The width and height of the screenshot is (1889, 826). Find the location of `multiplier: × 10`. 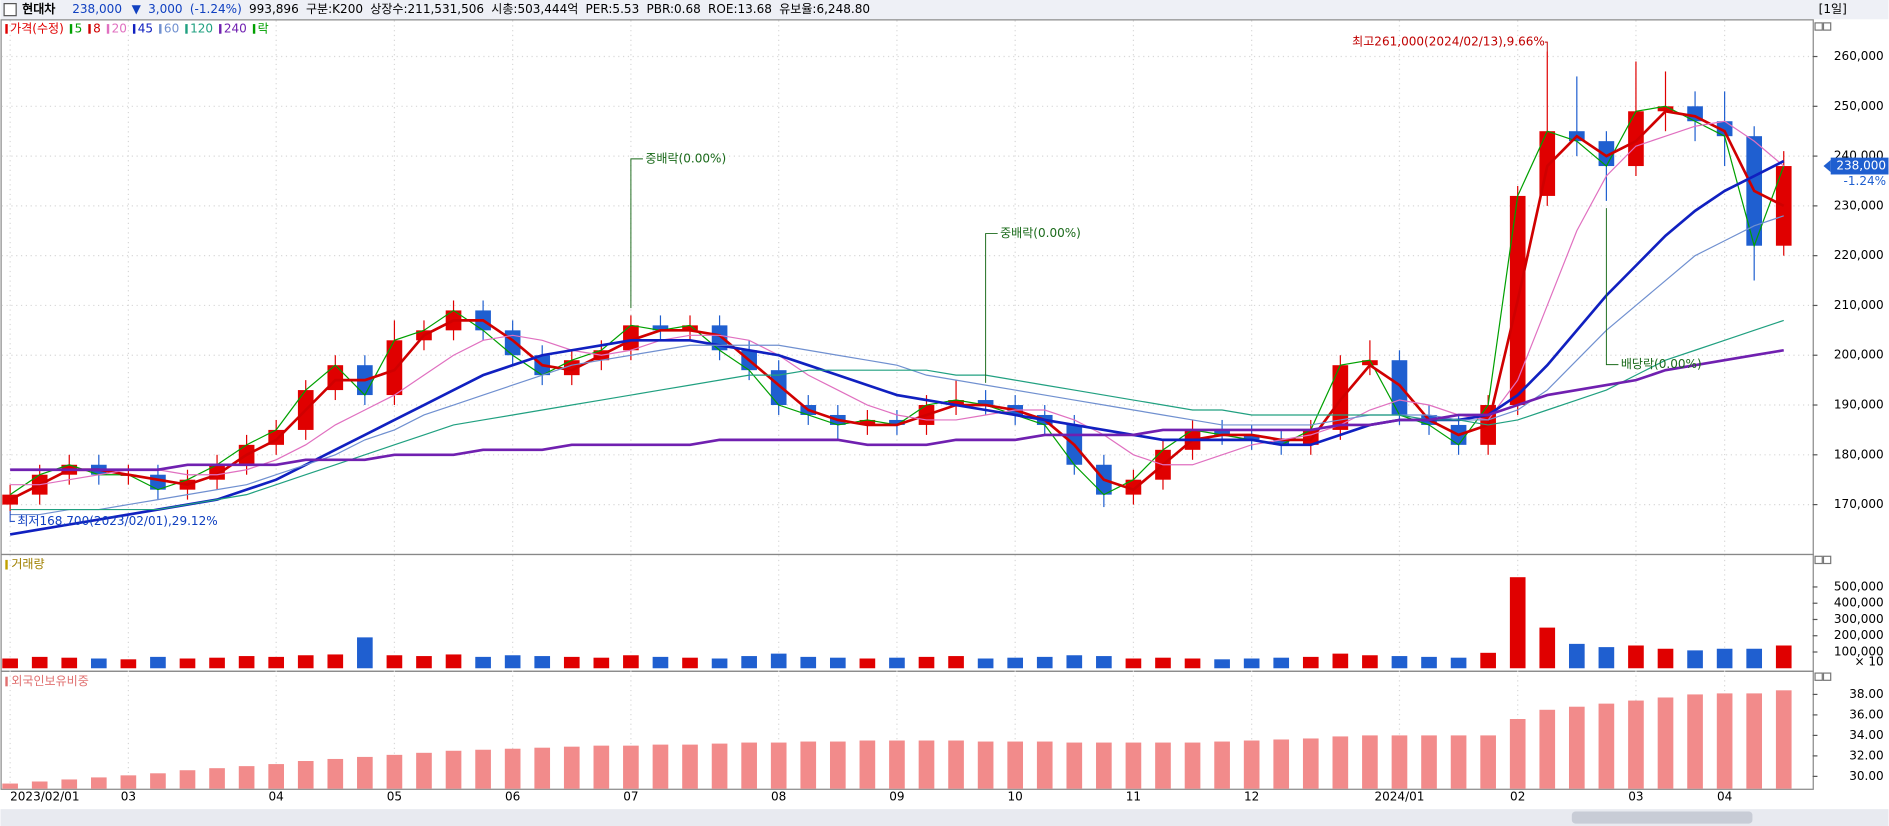

multiplier: × 10 is located at coordinates (1868, 662).